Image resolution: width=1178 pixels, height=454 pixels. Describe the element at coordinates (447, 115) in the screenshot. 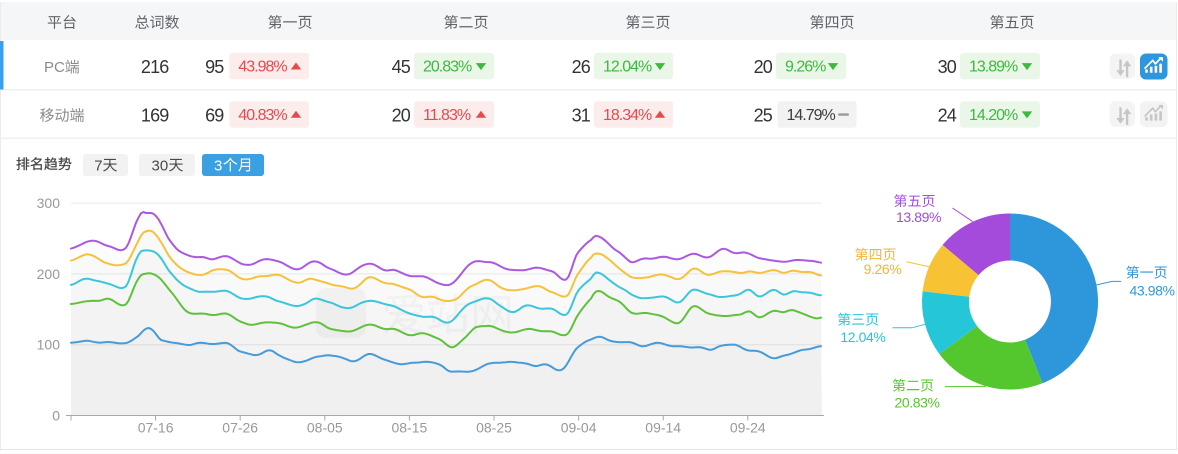

I see `svg-text: 11.83%` at that location.